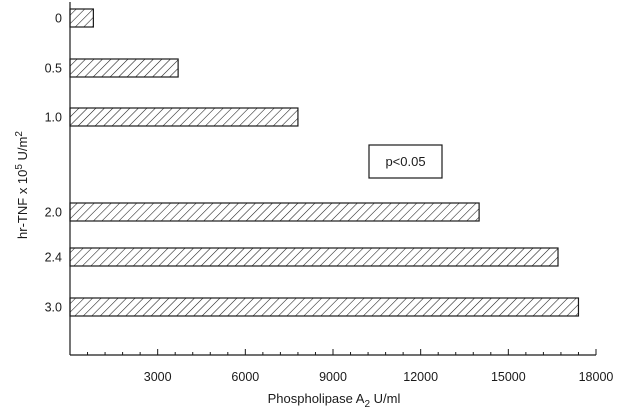 Image resolution: width=629 pixels, height=410 pixels. Describe the element at coordinates (334, 400) in the screenshot. I see `x-axis-title: Phospholipase A2 U/ml` at that location.